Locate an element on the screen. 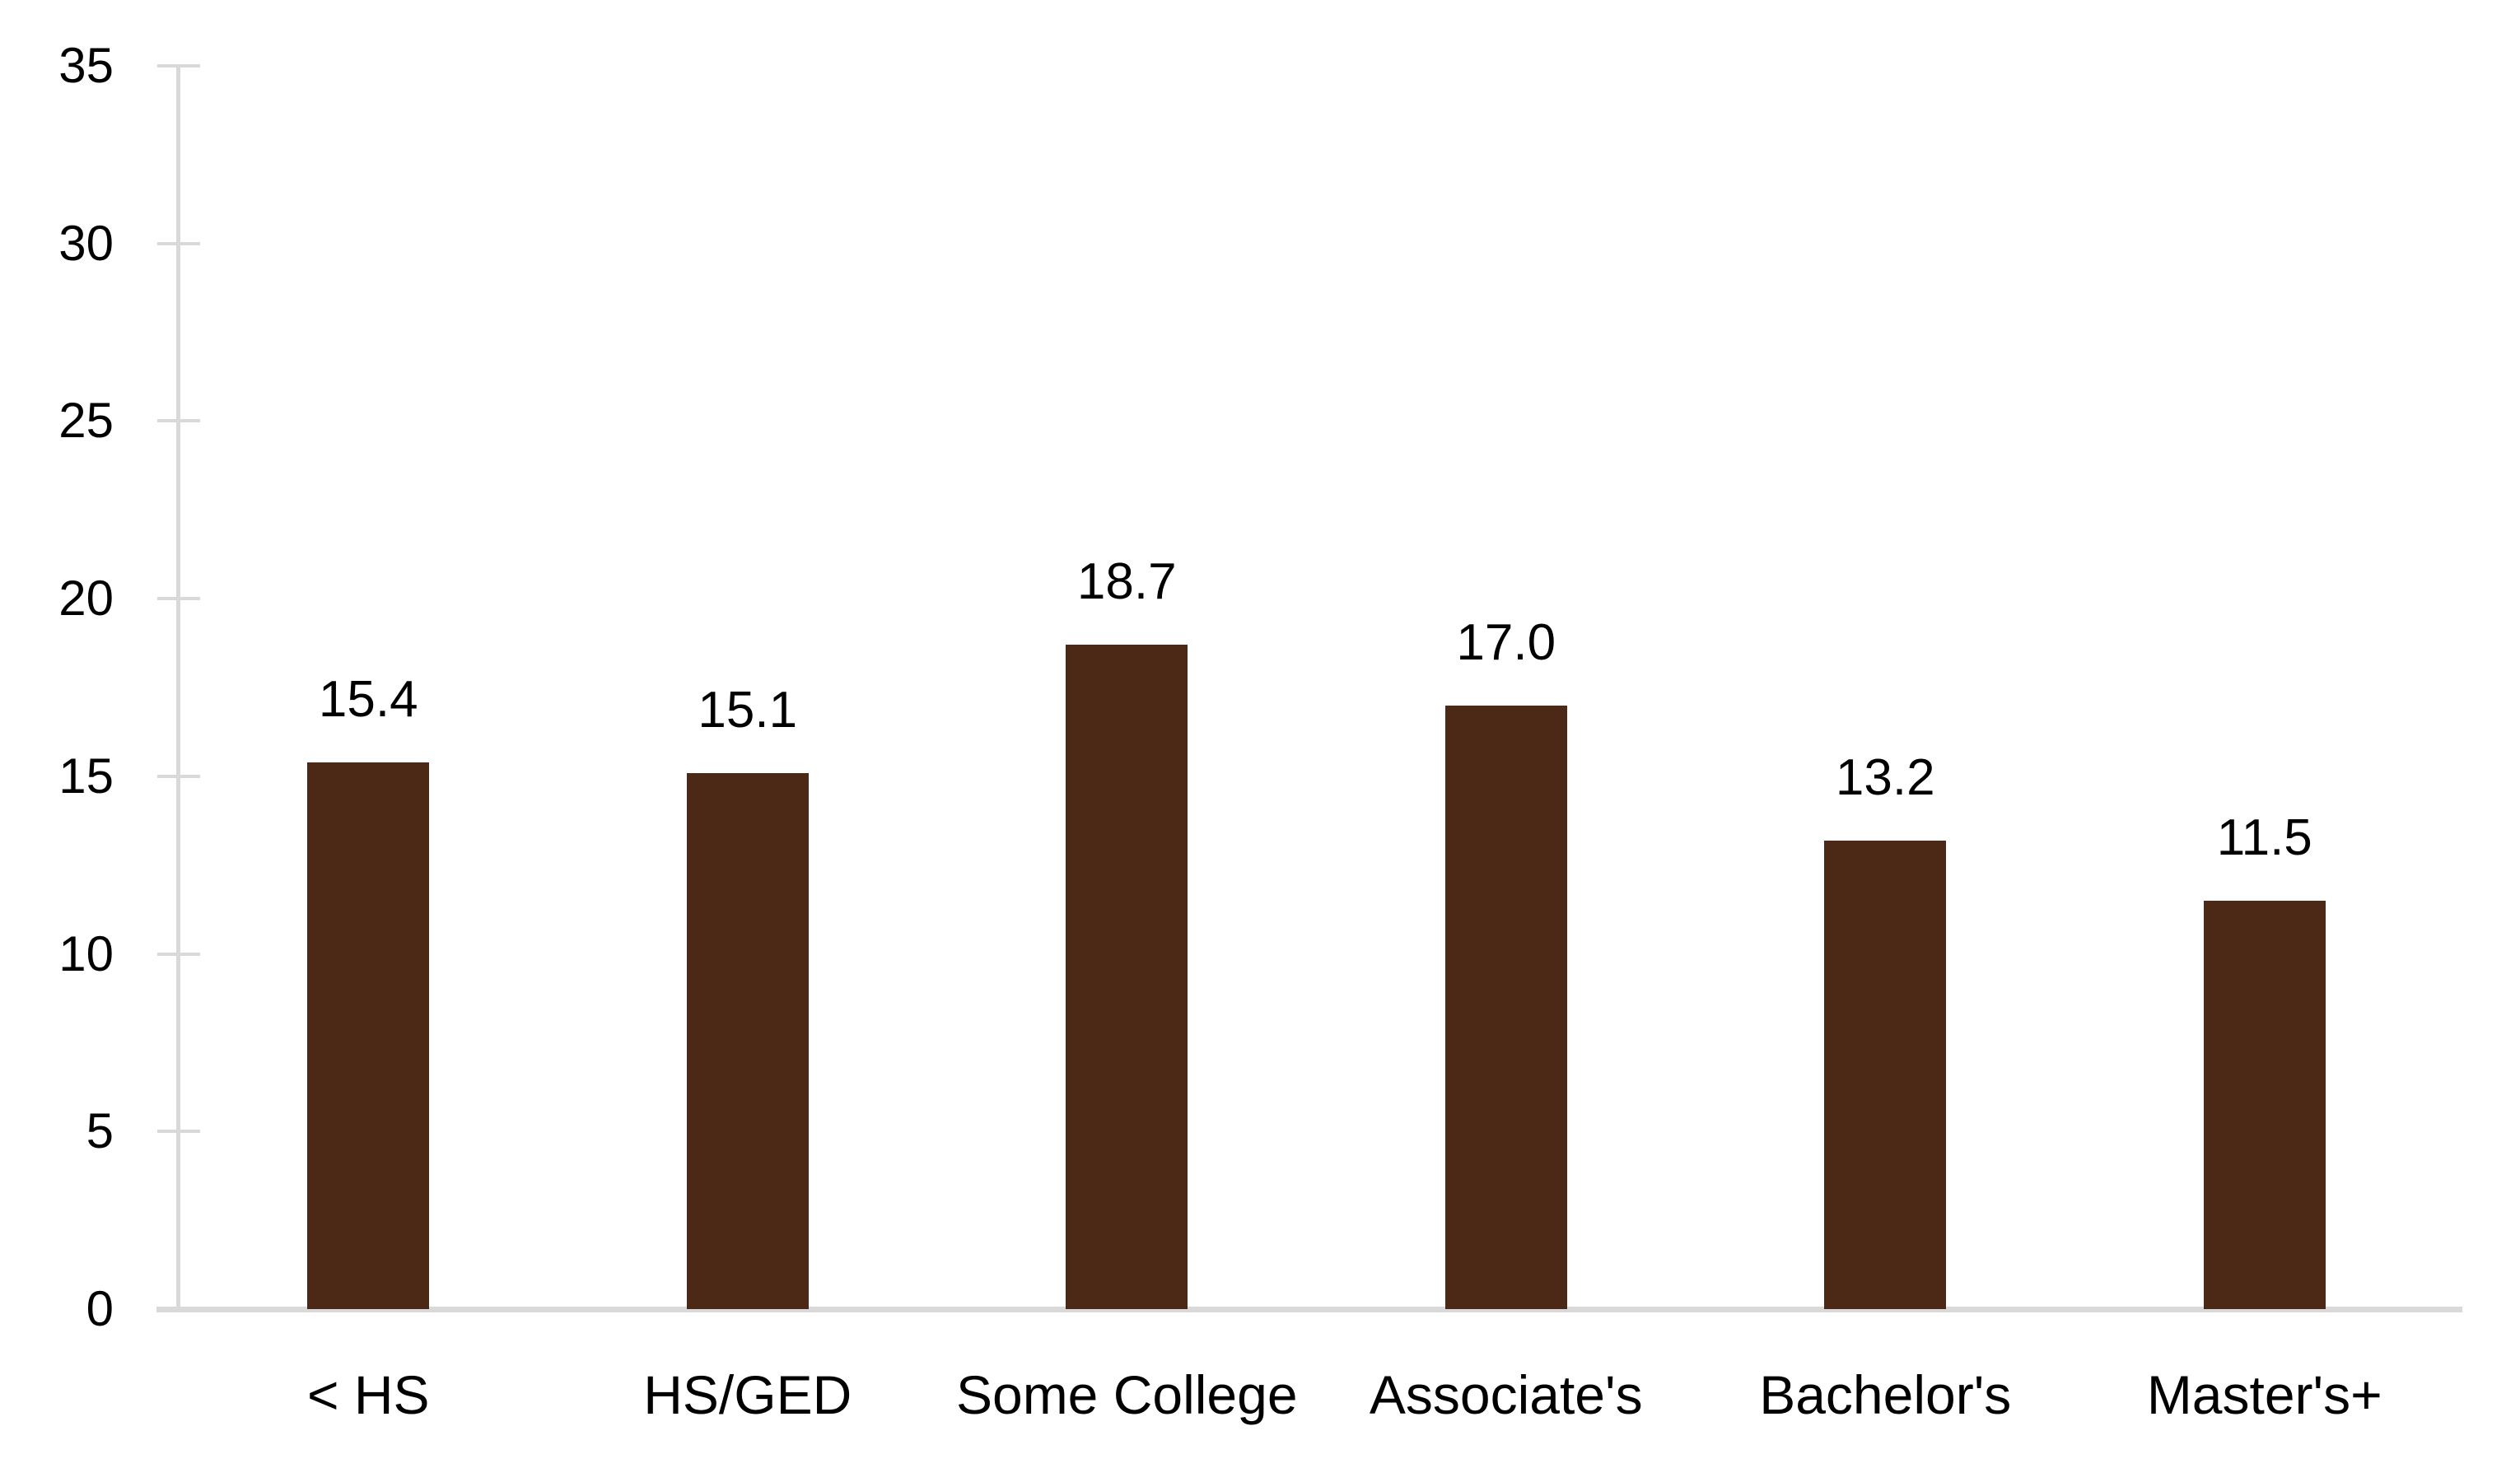  bar-value-label: 11.5 is located at coordinates (2264, 837).